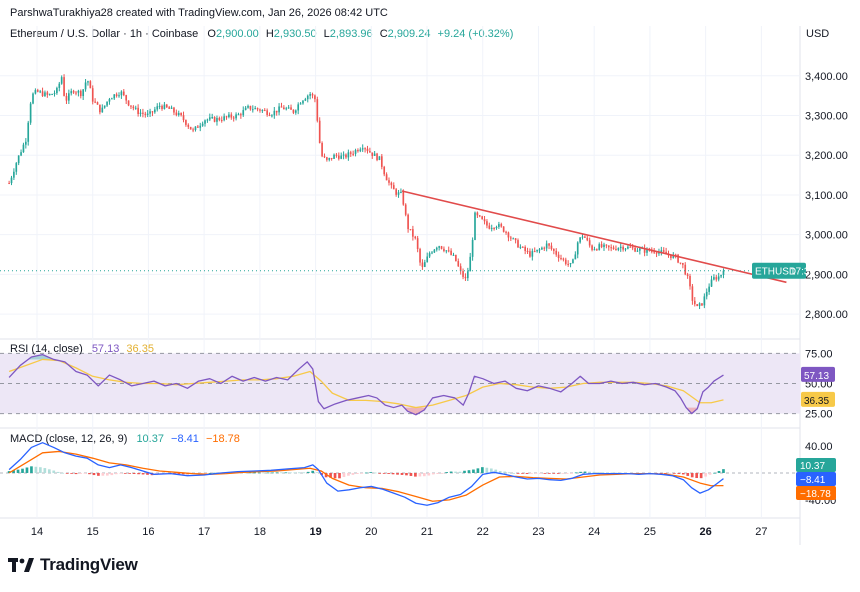 This screenshot has height=592, width=860. I want to click on rsi-pane, so click(400, 384).